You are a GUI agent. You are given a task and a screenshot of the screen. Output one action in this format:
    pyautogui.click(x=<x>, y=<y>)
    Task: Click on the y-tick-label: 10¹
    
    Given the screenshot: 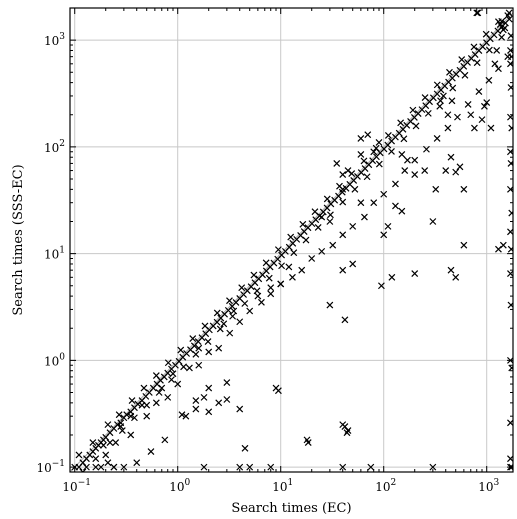 What is the action you would take?
    pyautogui.click(x=54, y=254)
    